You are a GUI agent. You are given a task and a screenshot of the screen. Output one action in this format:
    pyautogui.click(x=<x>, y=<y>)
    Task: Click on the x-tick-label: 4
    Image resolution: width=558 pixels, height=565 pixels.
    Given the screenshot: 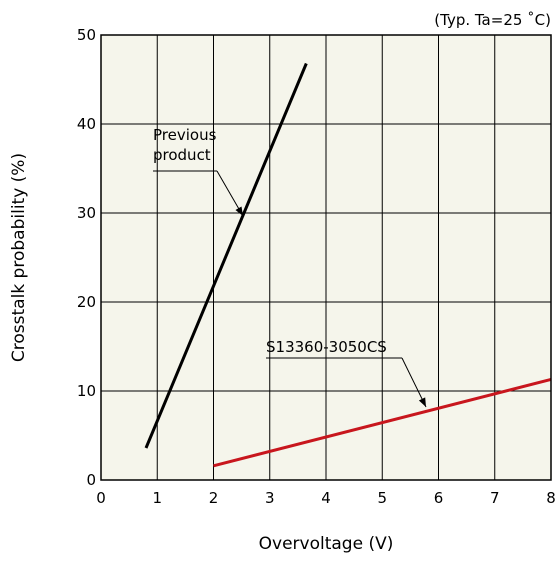 What is the action you would take?
    pyautogui.click(x=326, y=498)
    